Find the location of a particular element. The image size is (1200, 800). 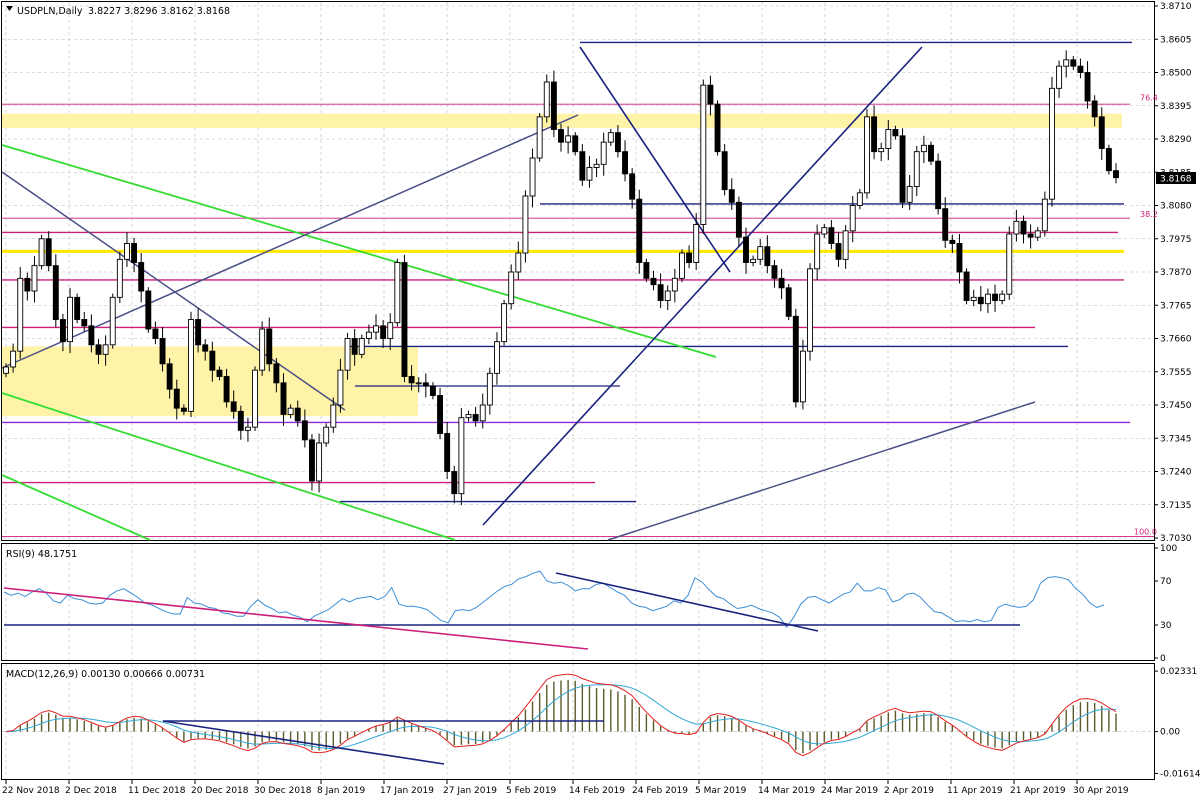

price-tick-label: 3.7660 is located at coordinates (1176, 340).